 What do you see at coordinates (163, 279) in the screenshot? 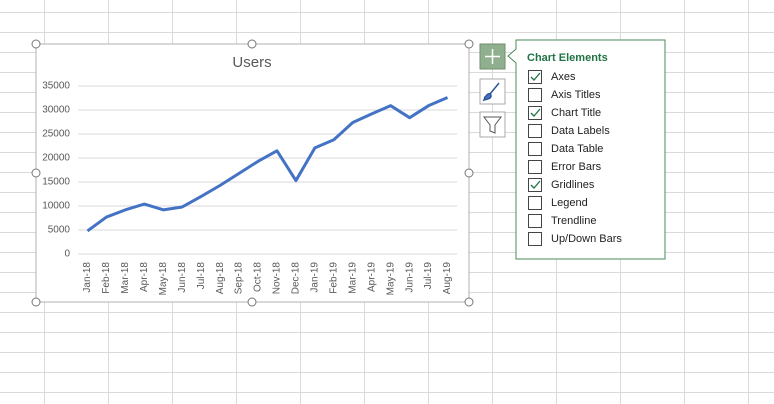
I see `x-tick-label: May-18` at bounding box center [163, 279].